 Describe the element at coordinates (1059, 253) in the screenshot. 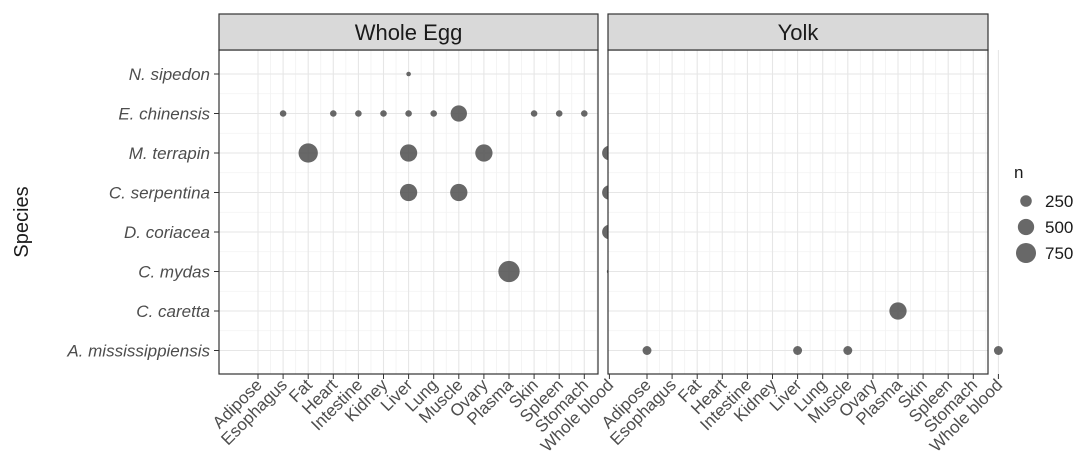

I see `legend-label: 750` at that location.